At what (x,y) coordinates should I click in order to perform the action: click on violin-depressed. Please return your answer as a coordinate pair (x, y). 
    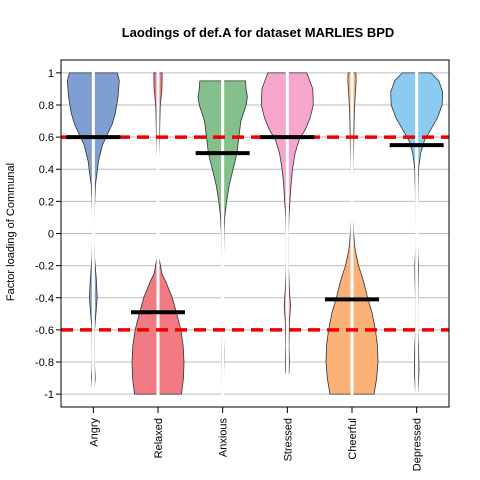
    Looking at the image, I should click on (417, 231).